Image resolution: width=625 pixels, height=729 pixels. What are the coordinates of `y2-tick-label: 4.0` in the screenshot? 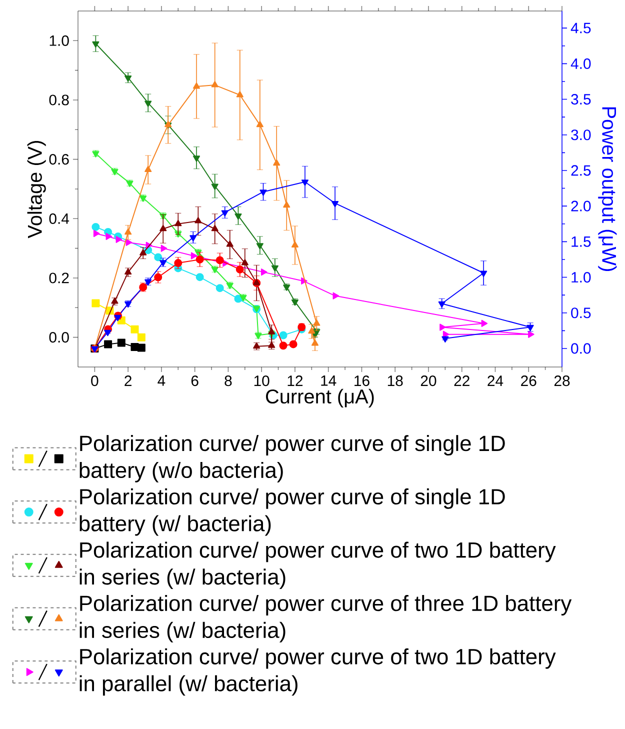 It's located at (580, 63).